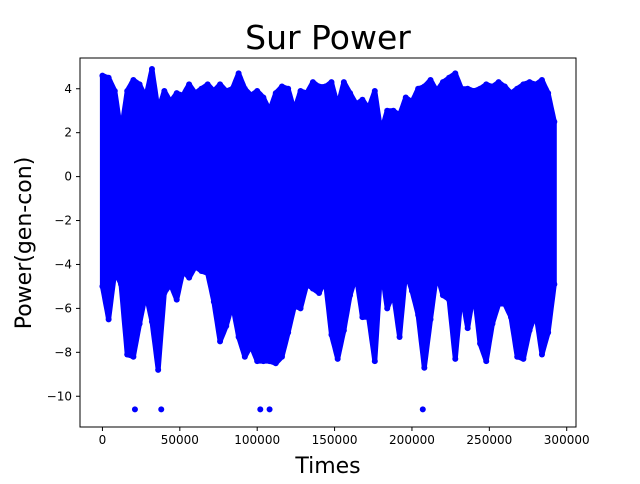 This screenshot has width=640, height=484. What do you see at coordinates (103, 440) in the screenshot?
I see `x-tick-label: 0` at bounding box center [103, 440].